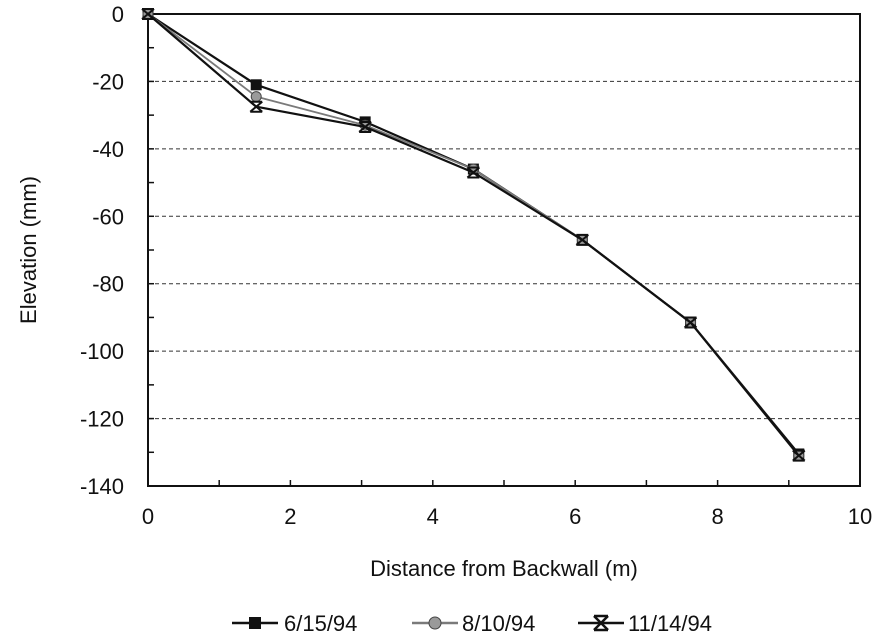 This screenshot has width=883, height=640. I want to click on y-tick-label: -140, so click(102, 486).